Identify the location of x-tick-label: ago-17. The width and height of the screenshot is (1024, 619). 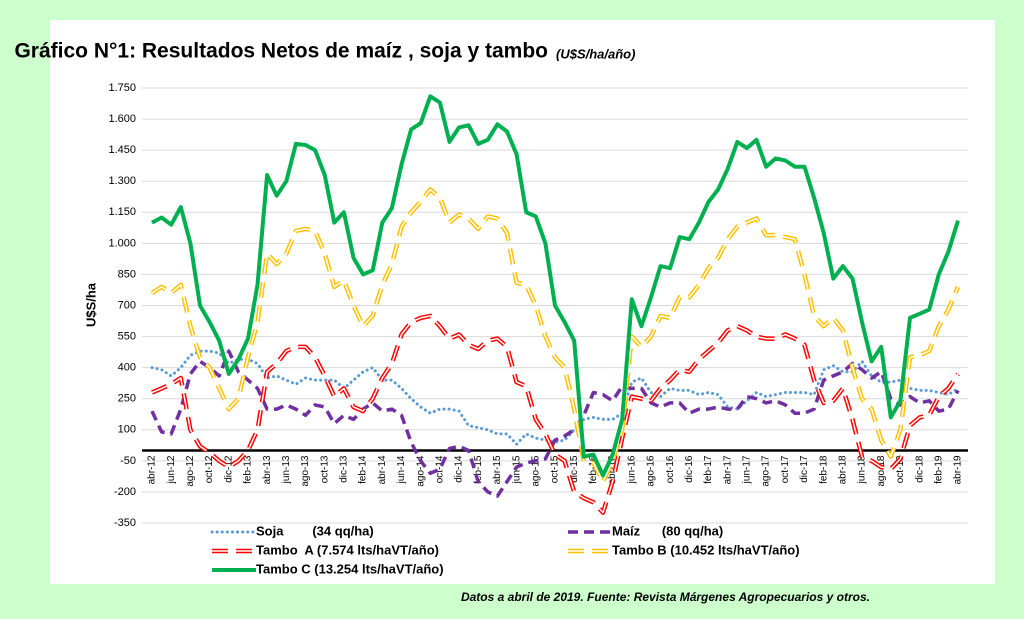
(766, 471).